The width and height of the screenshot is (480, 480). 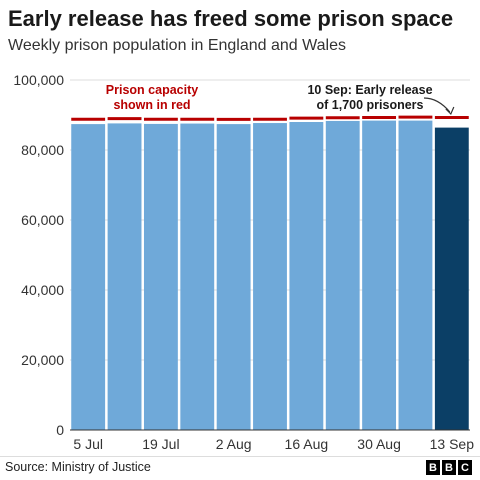 What do you see at coordinates (234, 444) in the screenshot?
I see `x-tick-label: 2 Aug` at bounding box center [234, 444].